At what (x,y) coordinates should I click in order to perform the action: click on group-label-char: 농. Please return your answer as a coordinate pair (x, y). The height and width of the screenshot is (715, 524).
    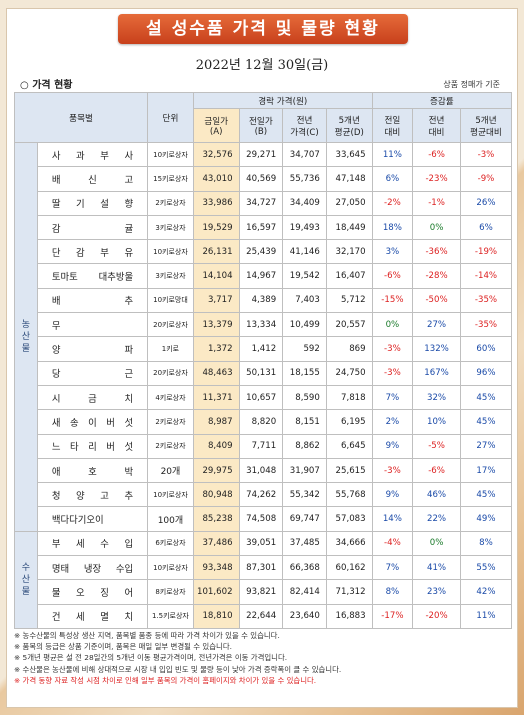
    Looking at the image, I should click on (26, 324).